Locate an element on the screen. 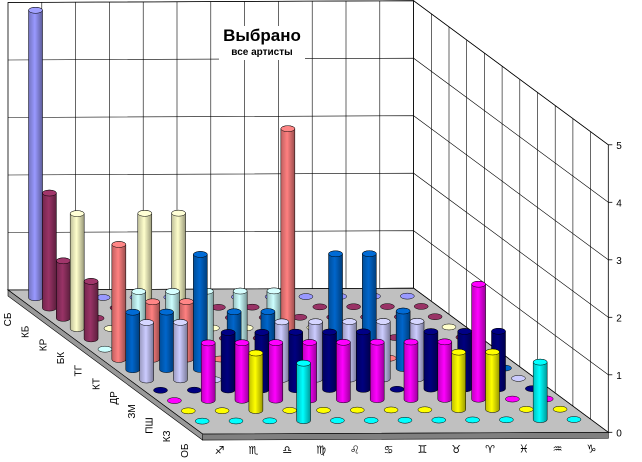 Image resolution: width=642 pixels, height=462 pixels. depth-label: КЗ is located at coordinates (167, 436).